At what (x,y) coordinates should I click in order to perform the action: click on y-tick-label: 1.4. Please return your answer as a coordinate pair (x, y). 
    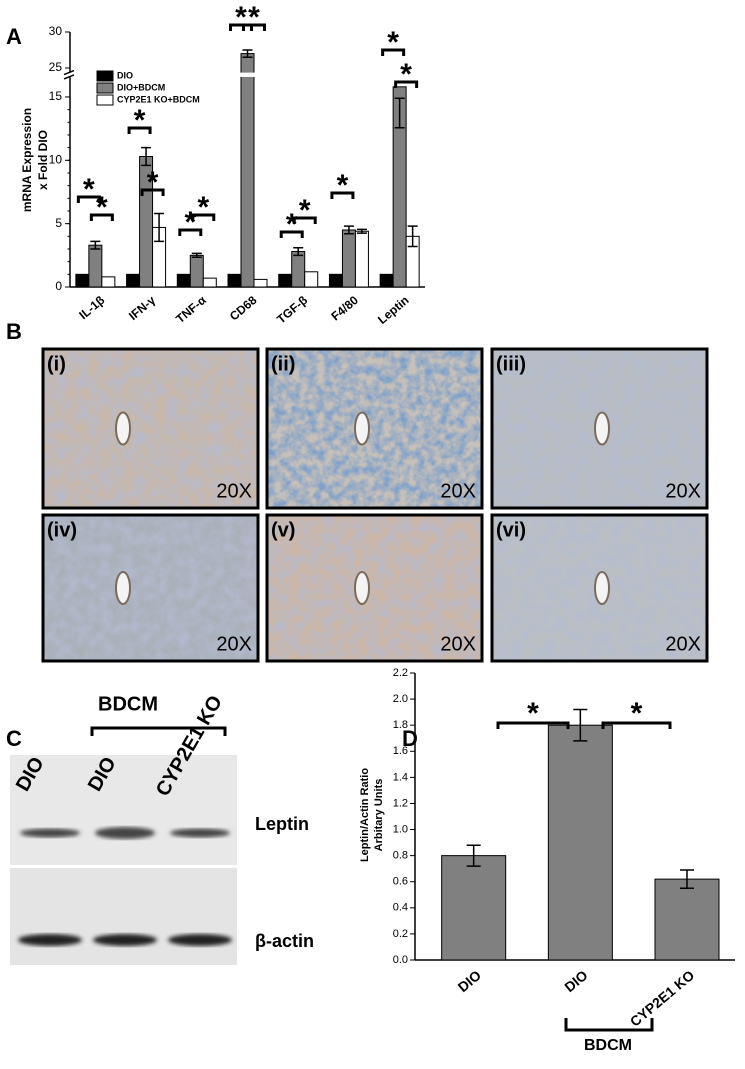
    Looking at the image, I should click on (400, 777).